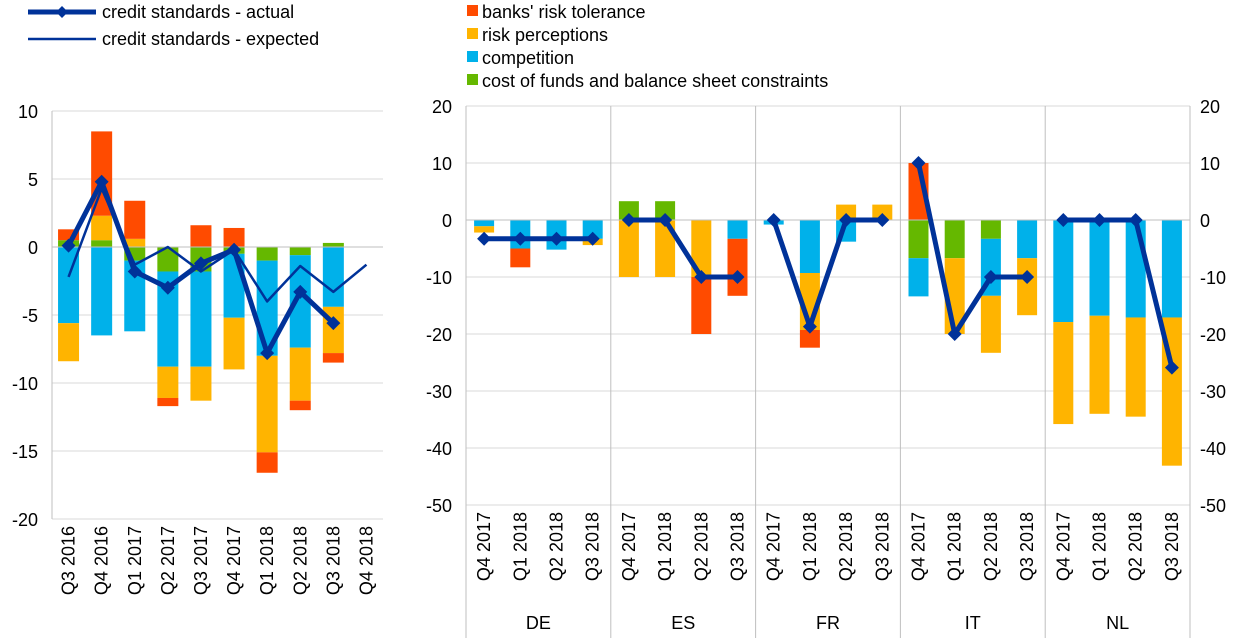 Image resolution: width=1240 pixels, height=638 pixels. I want to click on left-x-tick-label: Q2 2017, so click(168, 560).